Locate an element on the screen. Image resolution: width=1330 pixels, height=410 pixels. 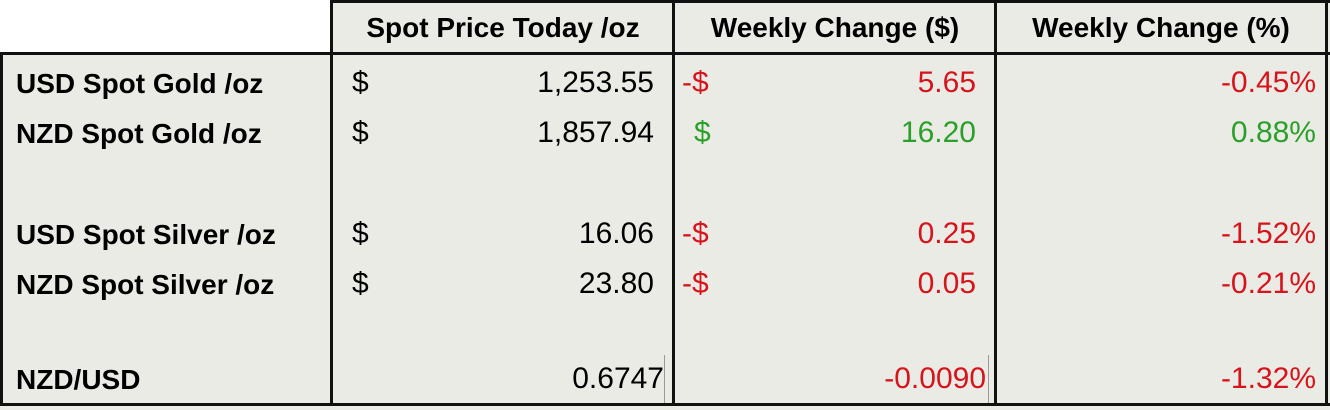
change-sign-nzd-gold: $ is located at coordinates (702, 132).